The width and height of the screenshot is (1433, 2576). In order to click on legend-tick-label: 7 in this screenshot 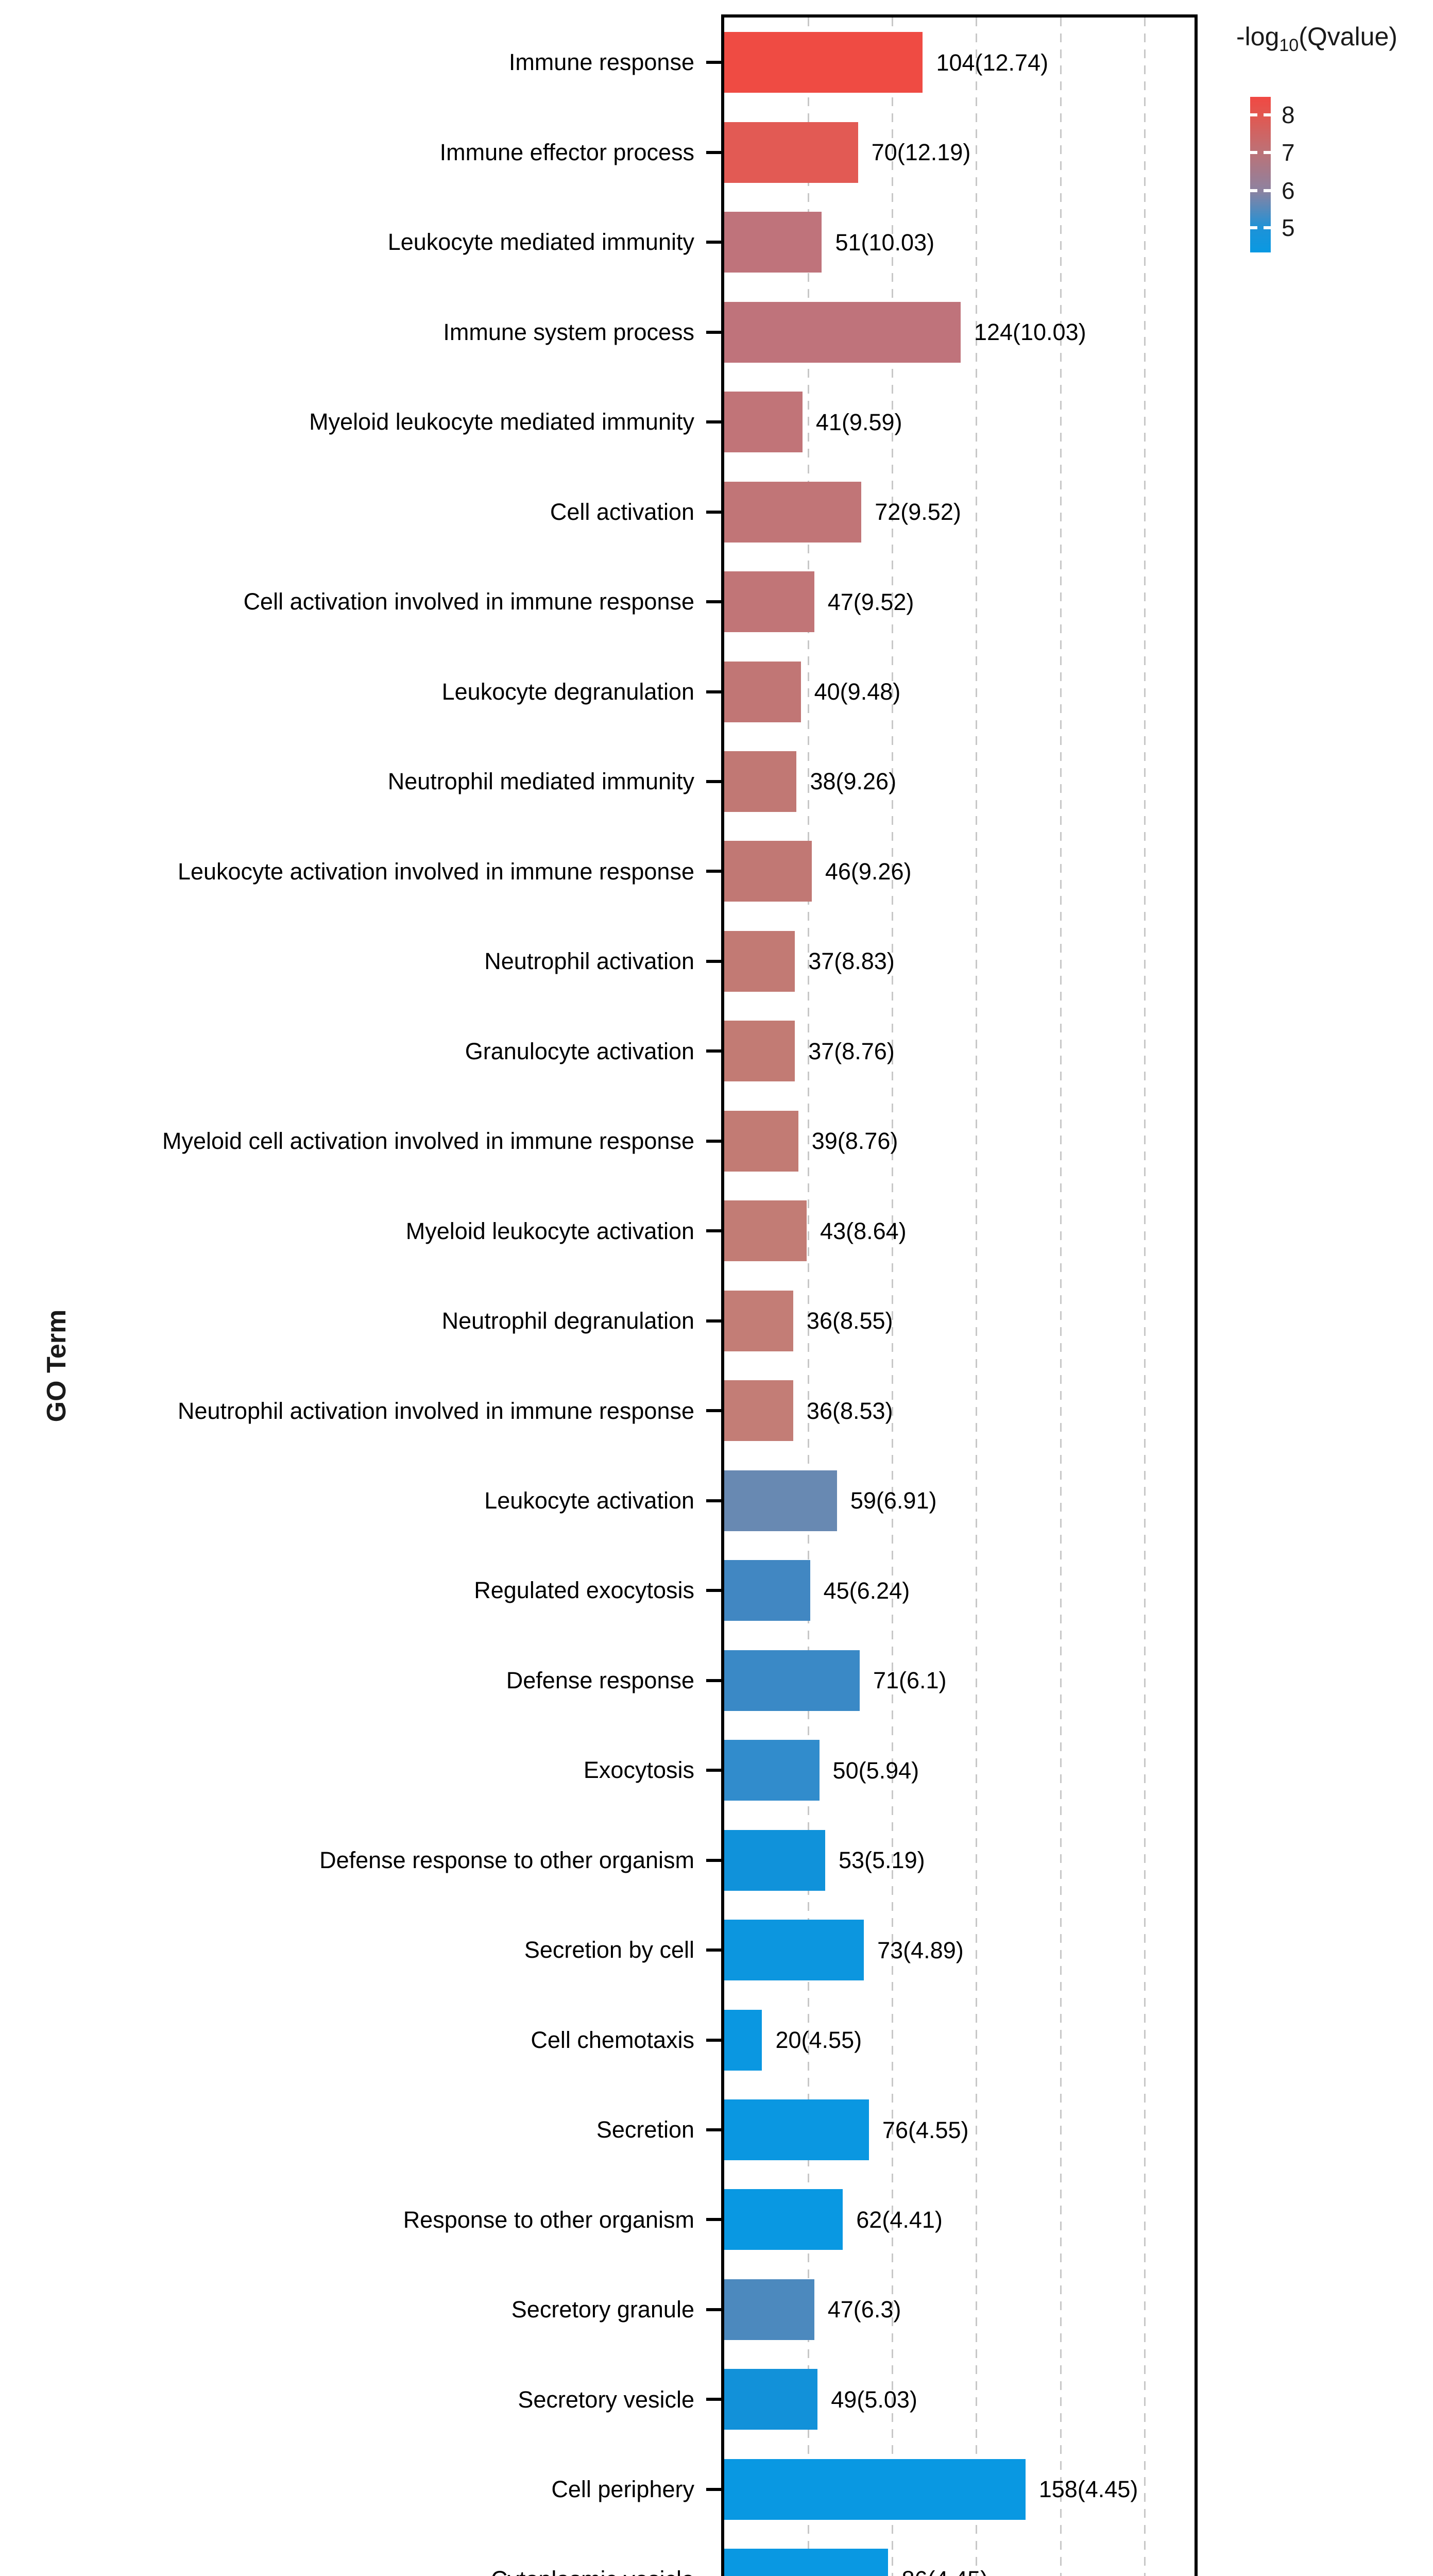, I will do `click(1288, 152)`.